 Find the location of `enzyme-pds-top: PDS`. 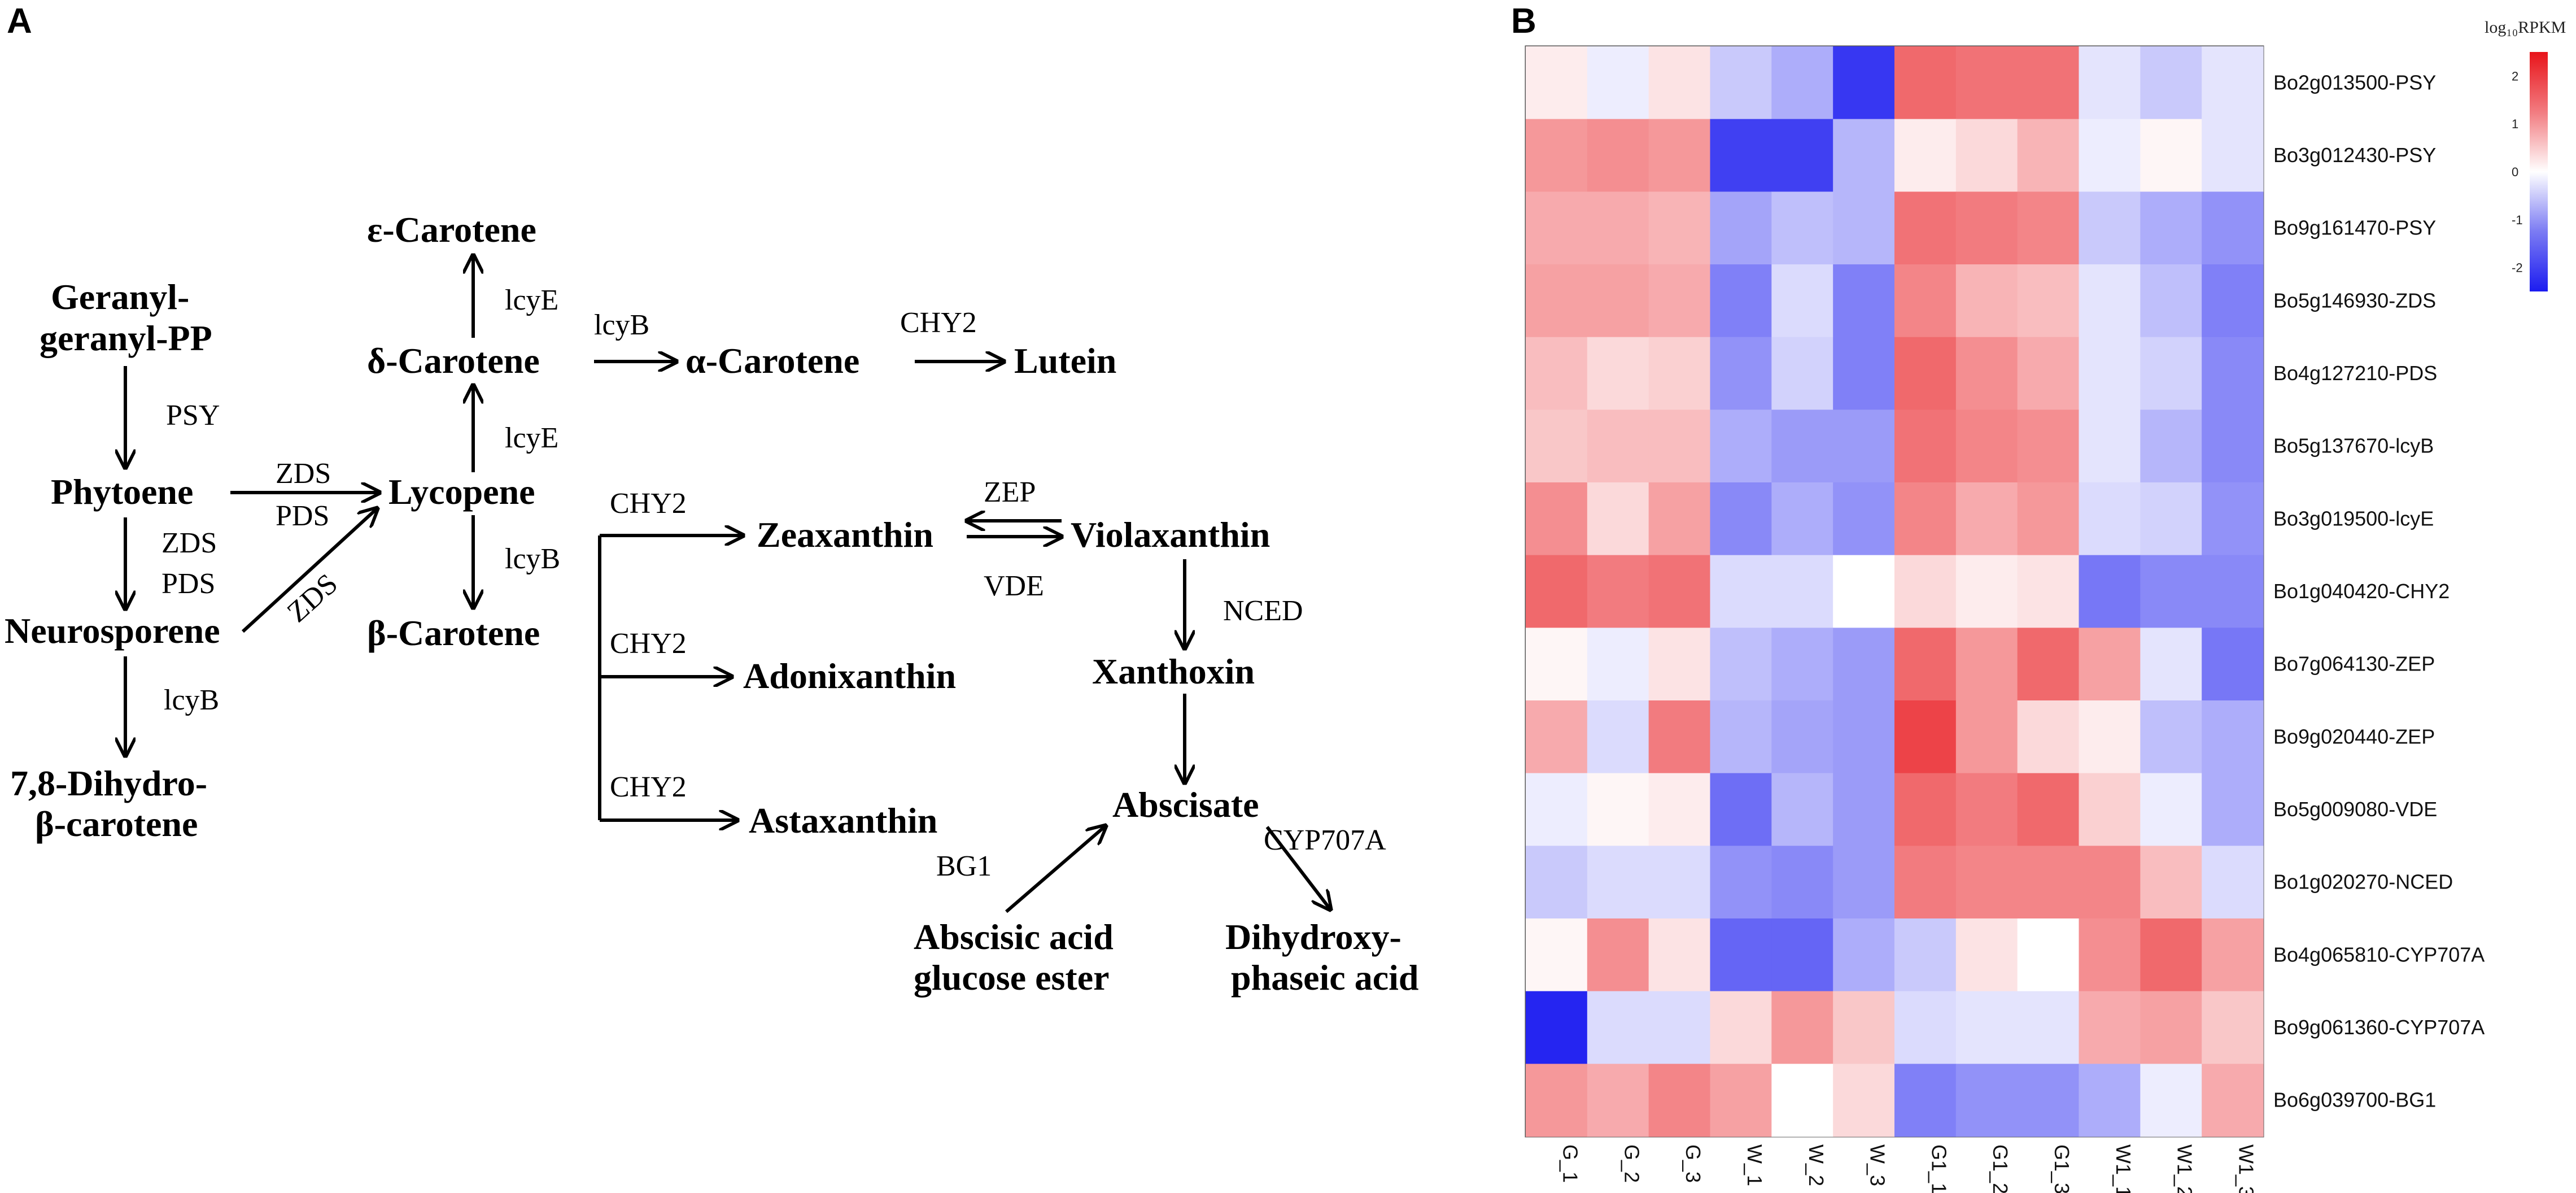

enzyme-pds-top: PDS is located at coordinates (303, 516).